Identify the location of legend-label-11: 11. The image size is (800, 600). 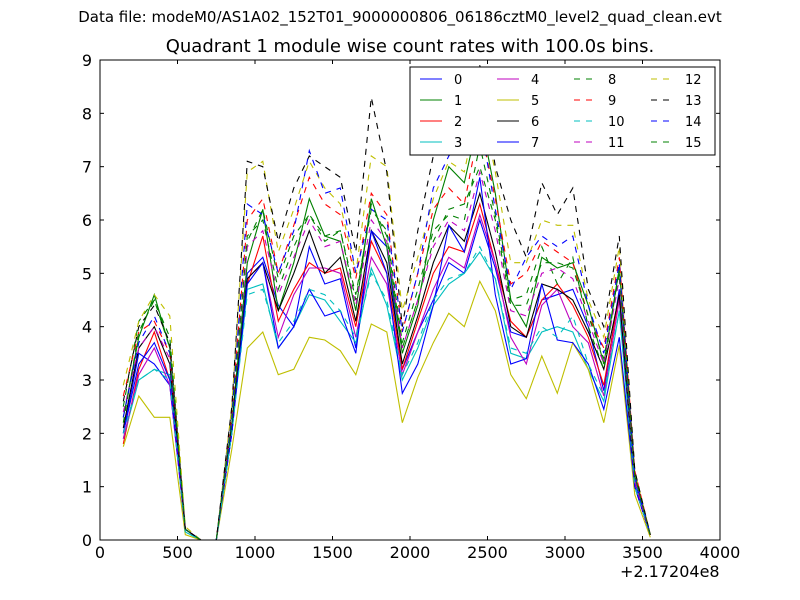
(616, 143).